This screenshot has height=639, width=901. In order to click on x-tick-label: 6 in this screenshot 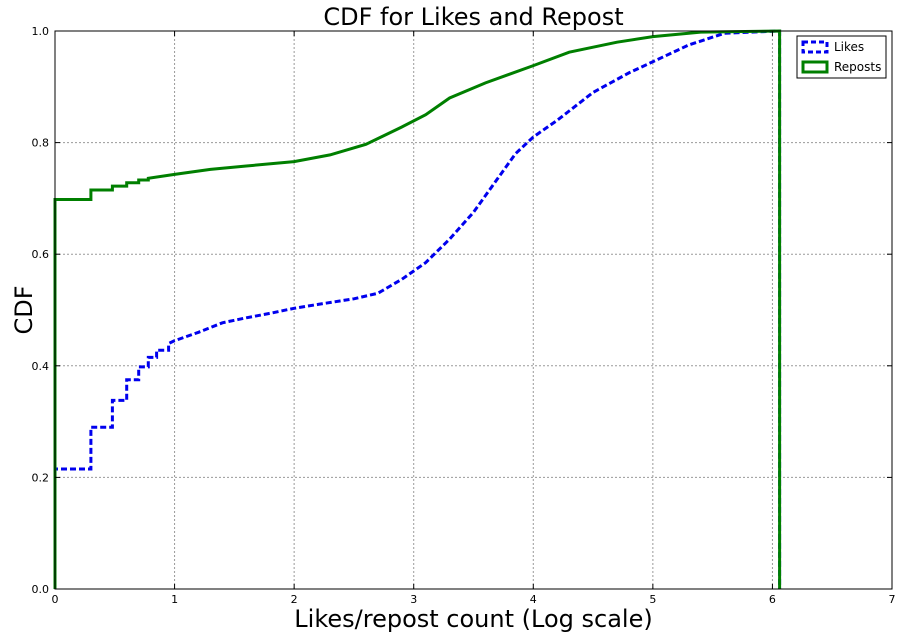, I will do `click(772, 599)`.